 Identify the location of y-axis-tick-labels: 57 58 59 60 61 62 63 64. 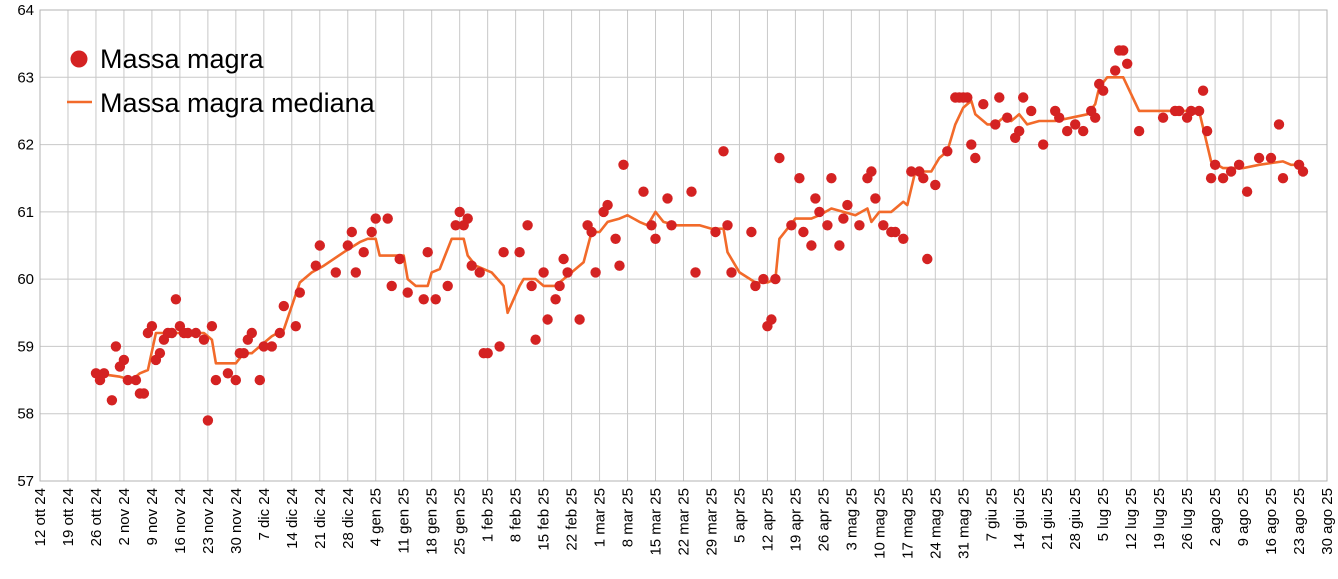
(25, 246).